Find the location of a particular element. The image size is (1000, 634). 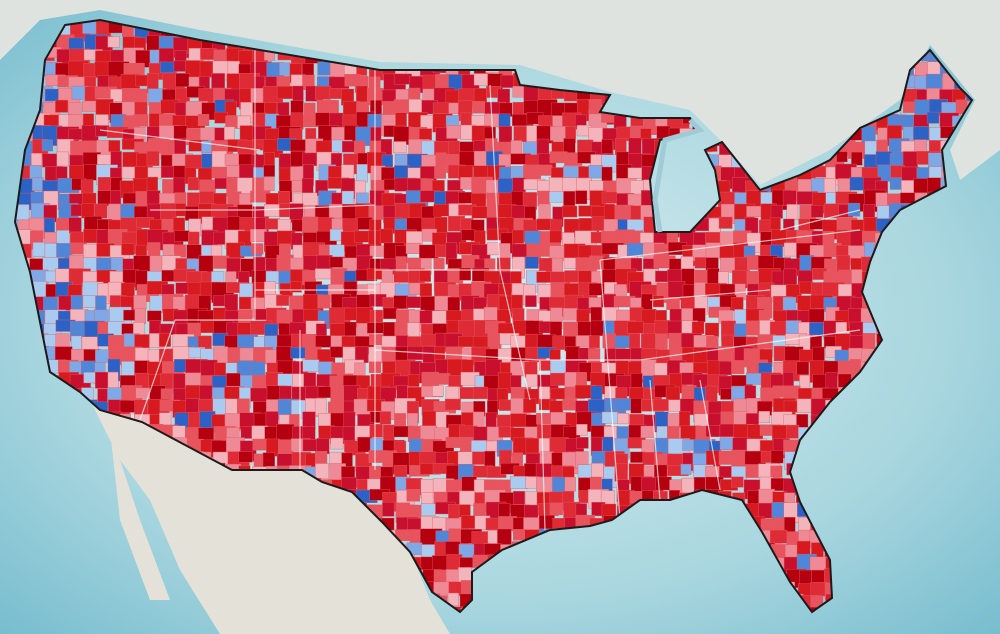

mexico-land is located at coordinates (270, 517).